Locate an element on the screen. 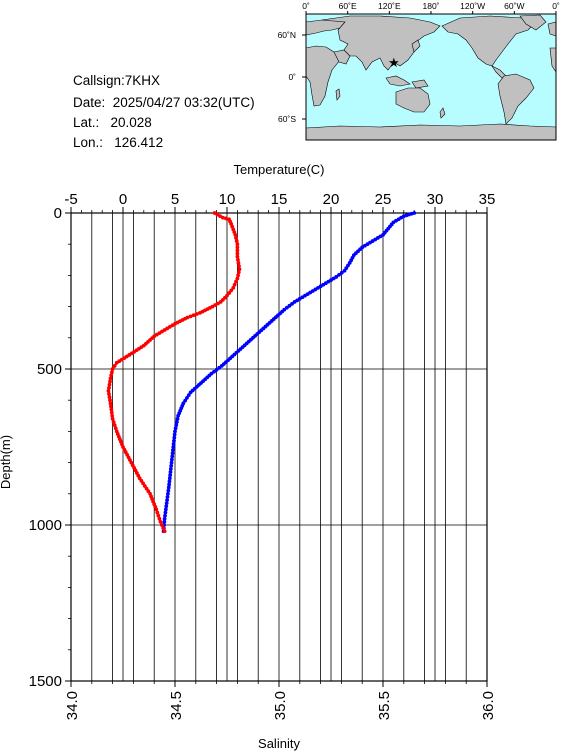 Image resolution: width=564 pixels, height=751 pixels. map-lon-tick-label: 180˚ is located at coordinates (430, 6).